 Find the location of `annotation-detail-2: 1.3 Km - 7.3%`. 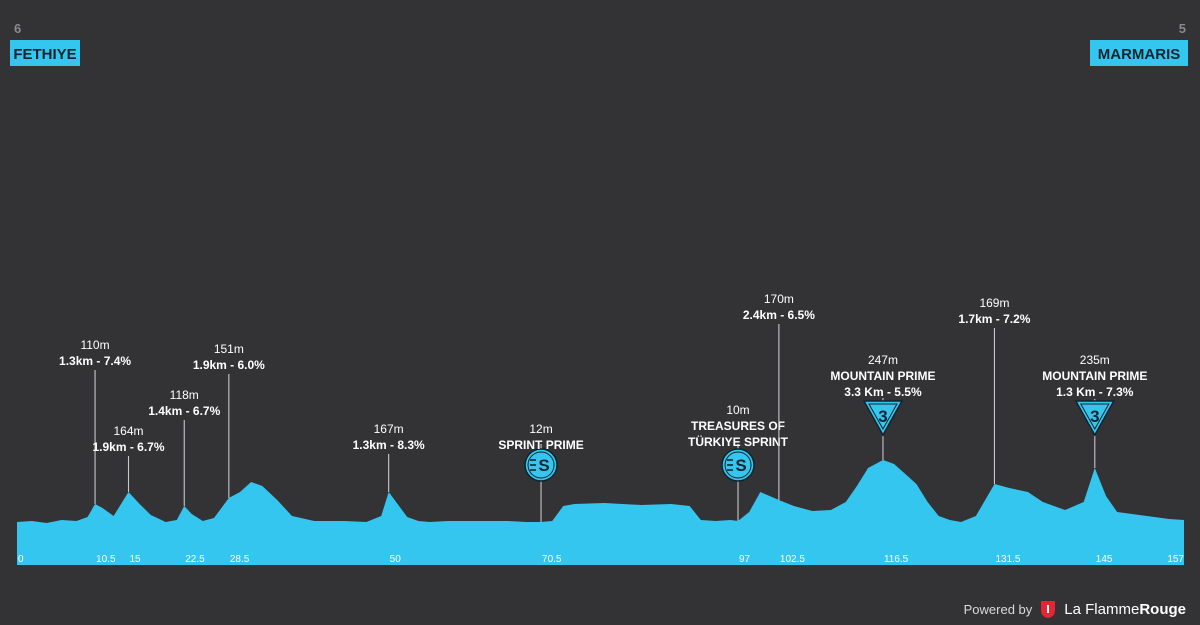

annotation-detail-2: 1.3 Km - 7.3% is located at coordinates (1095, 392).